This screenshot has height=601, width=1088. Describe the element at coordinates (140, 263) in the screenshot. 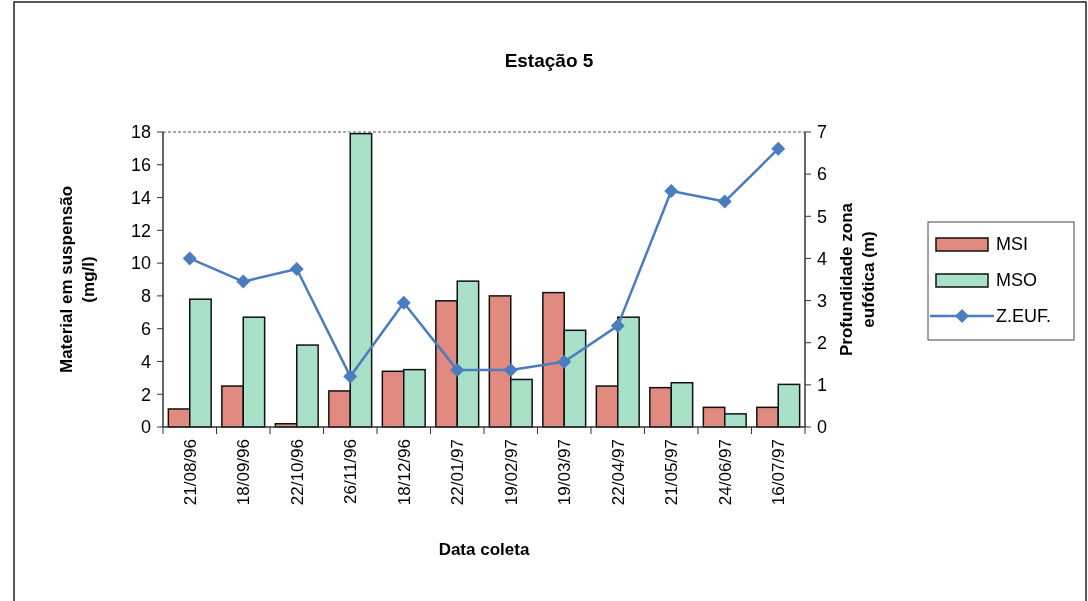

I see `y-tick-label: 10` at that location.